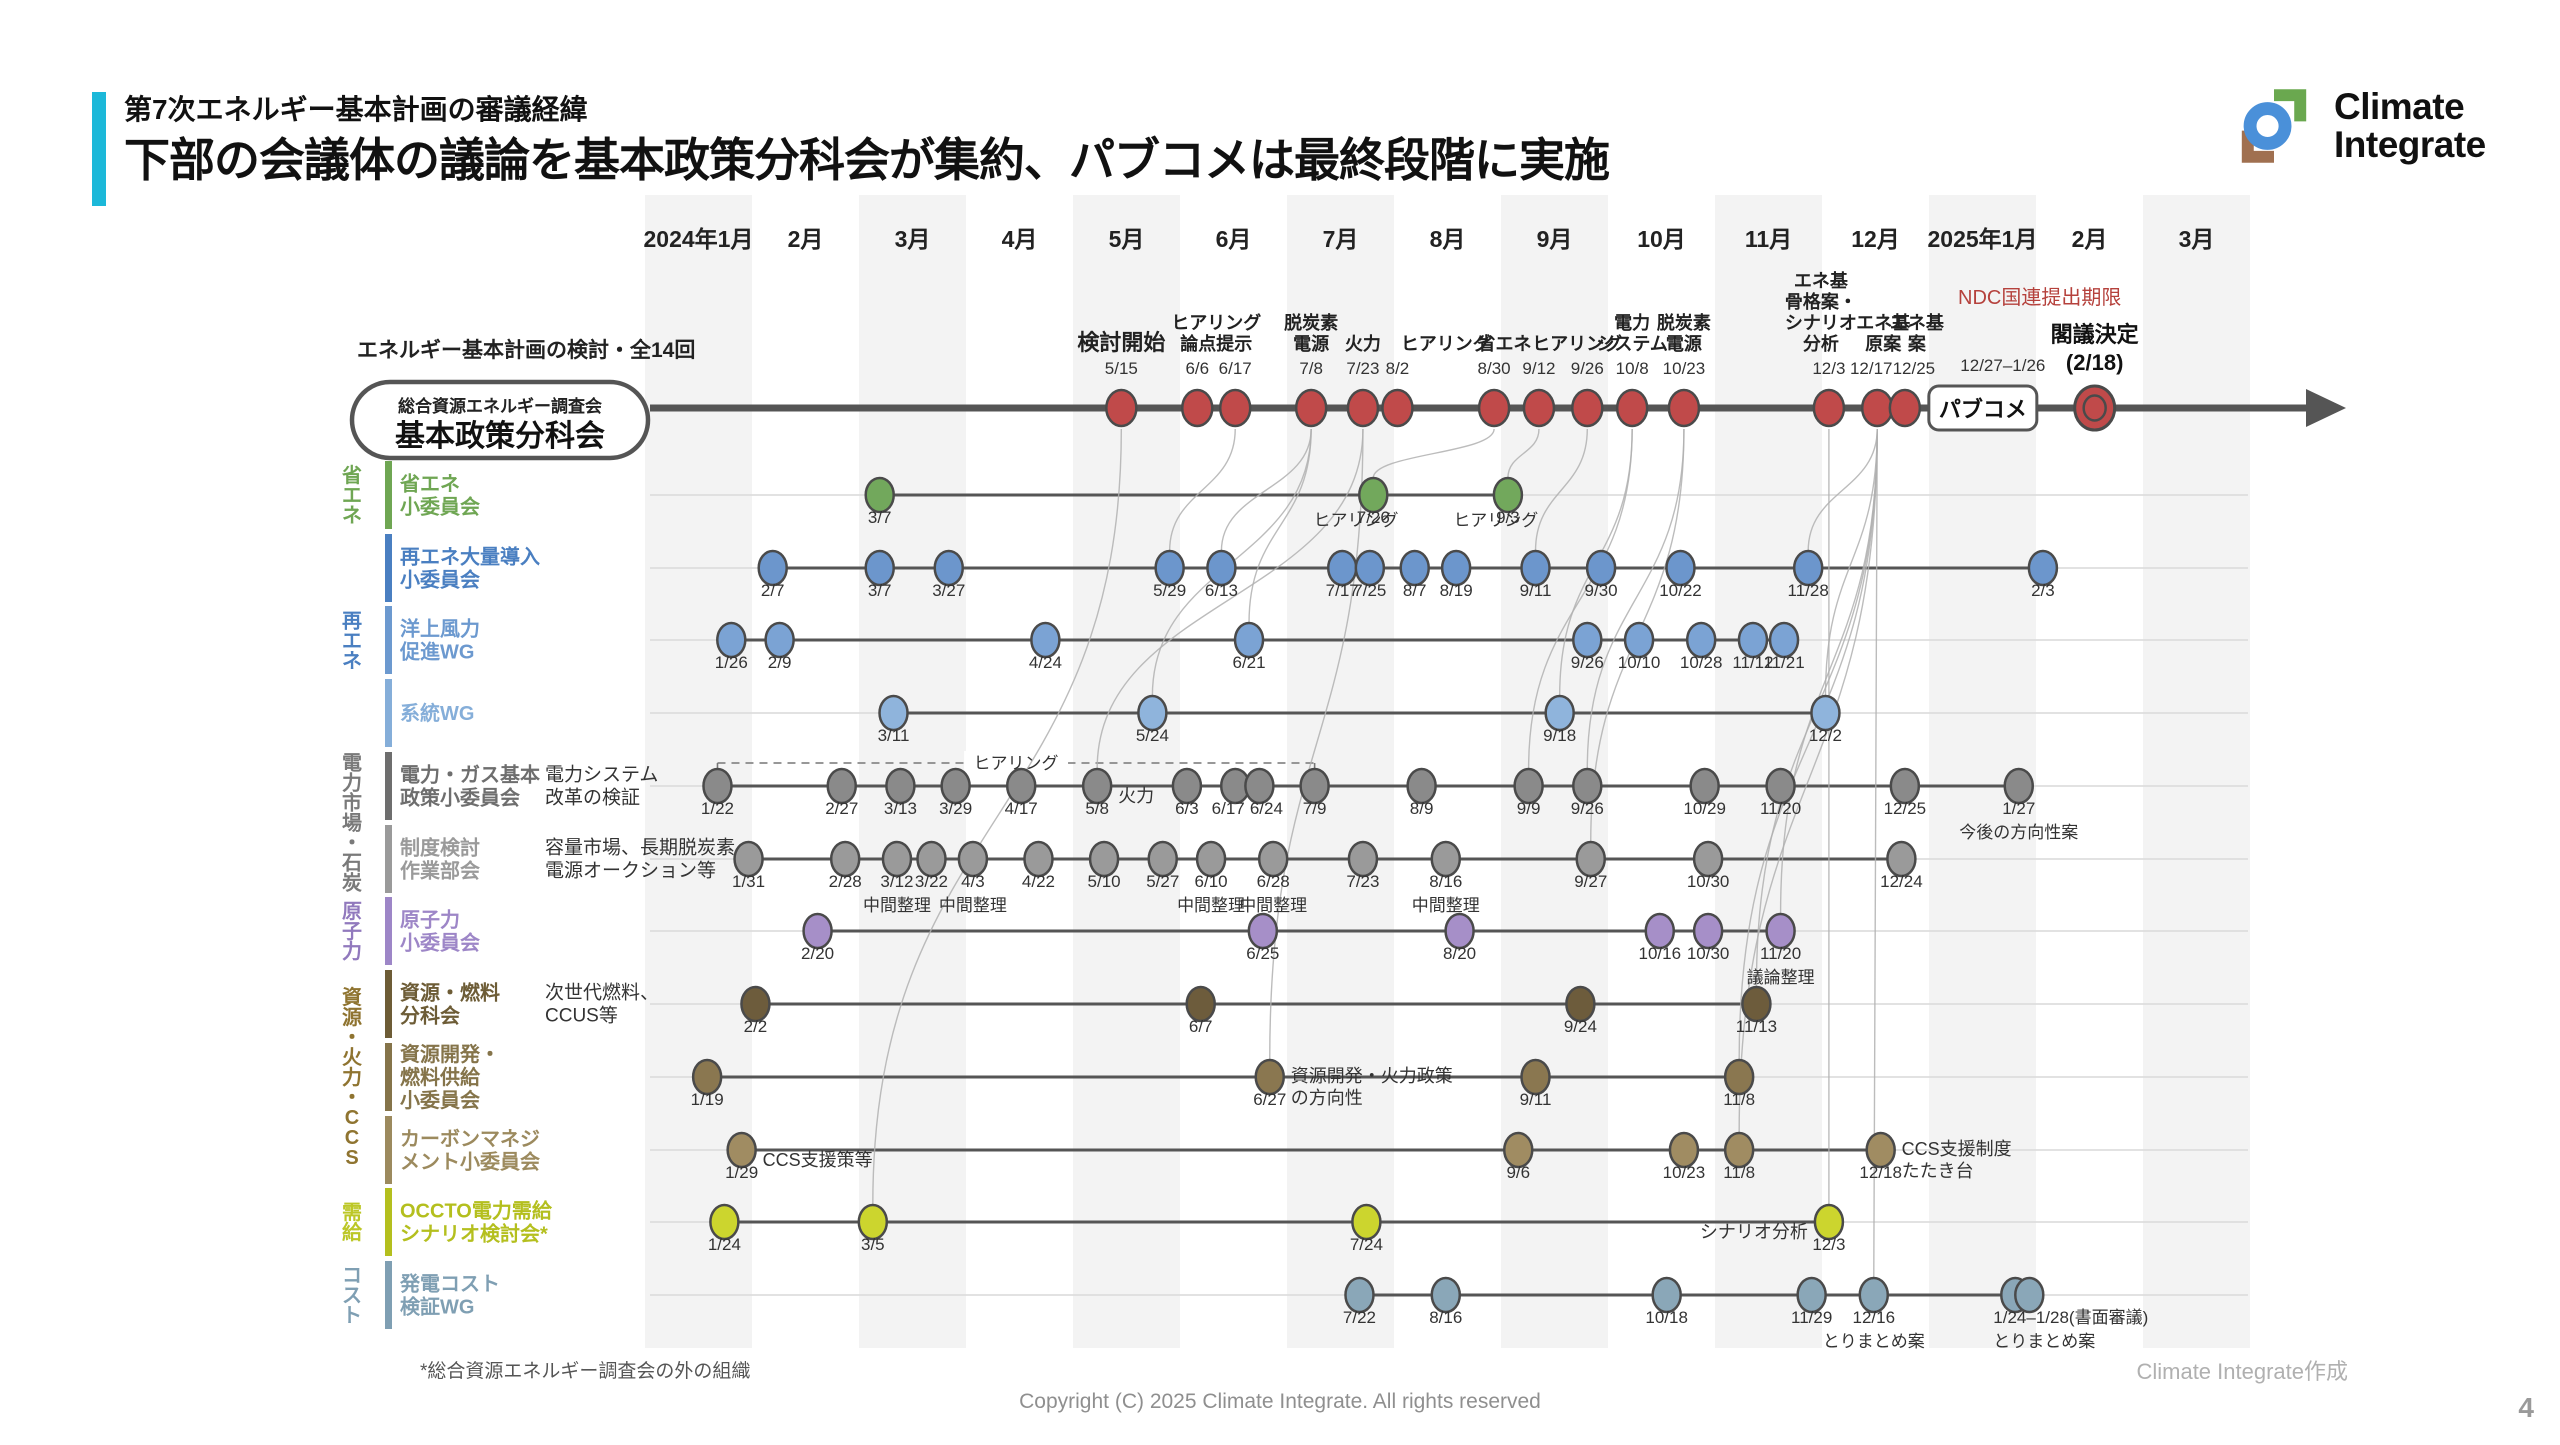 This screenshot has height=1445, width=2560. What do you see at coordinates (1216, 343) in the screenshot?
I see `main-topic: 論点提示` at bounding box center [1216, 343].